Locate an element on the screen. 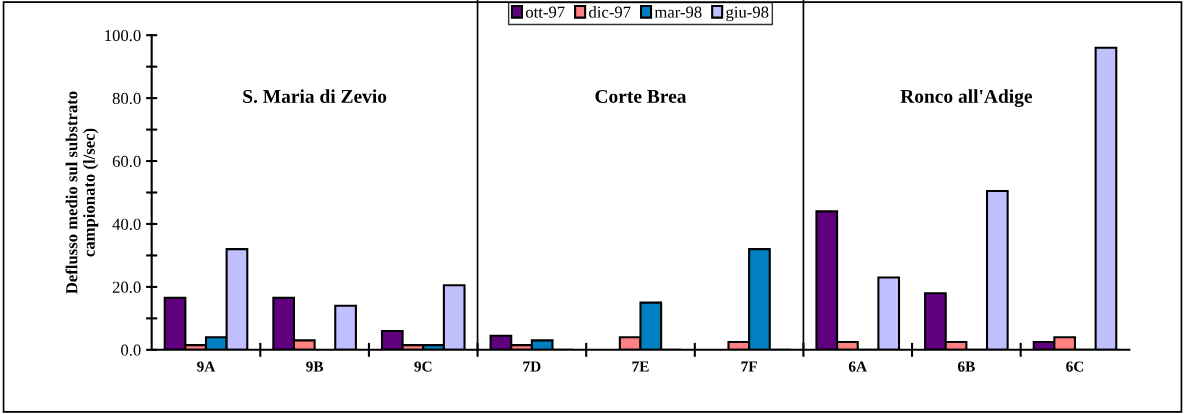 This screenshot has width=1185, height=414. x-tick-label: 9A is located at coordinates (206, 366).